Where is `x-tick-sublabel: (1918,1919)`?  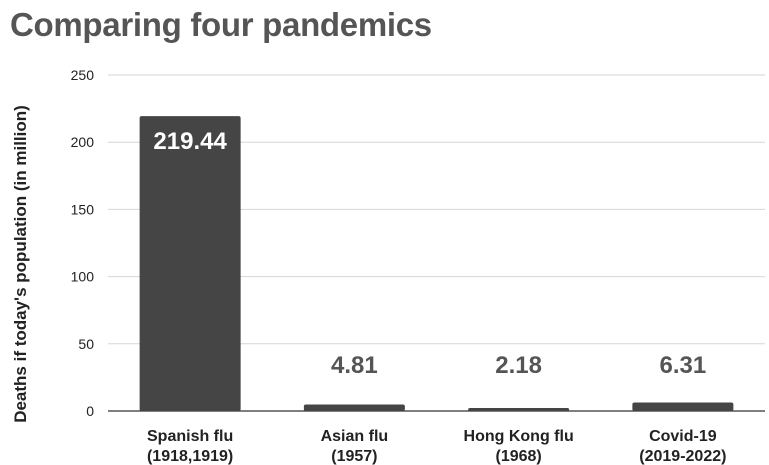
x-tick-sublabel: (1918,1919) is located at coordinates (190, 456).